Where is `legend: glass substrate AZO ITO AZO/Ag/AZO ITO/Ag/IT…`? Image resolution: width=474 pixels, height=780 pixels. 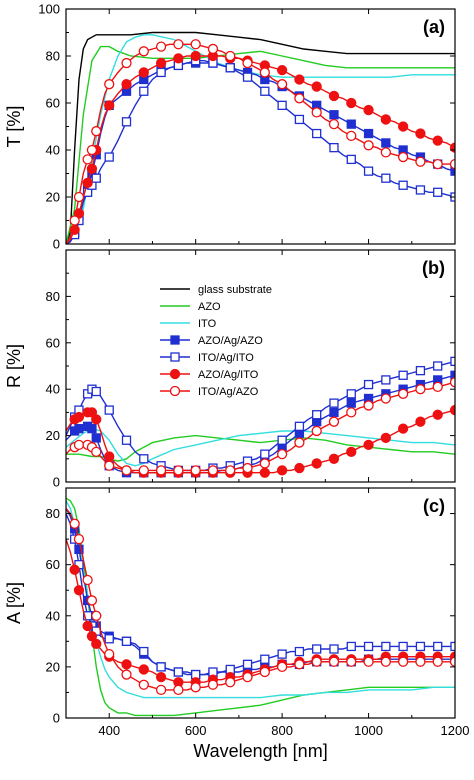 legend: glass substrate AZO ITO AZO/Ag/AZO ITO/Ag/IT… is located at coordinates (216, 341).